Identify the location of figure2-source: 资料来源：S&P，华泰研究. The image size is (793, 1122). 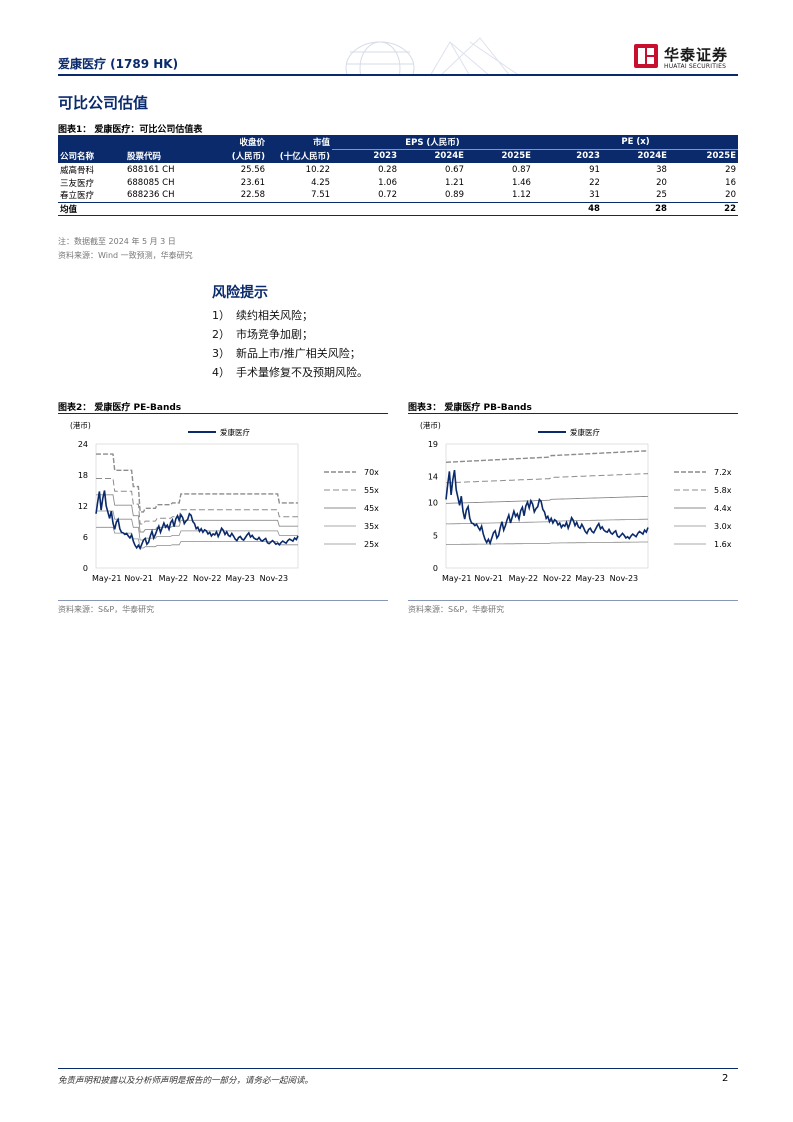
(106, 609).